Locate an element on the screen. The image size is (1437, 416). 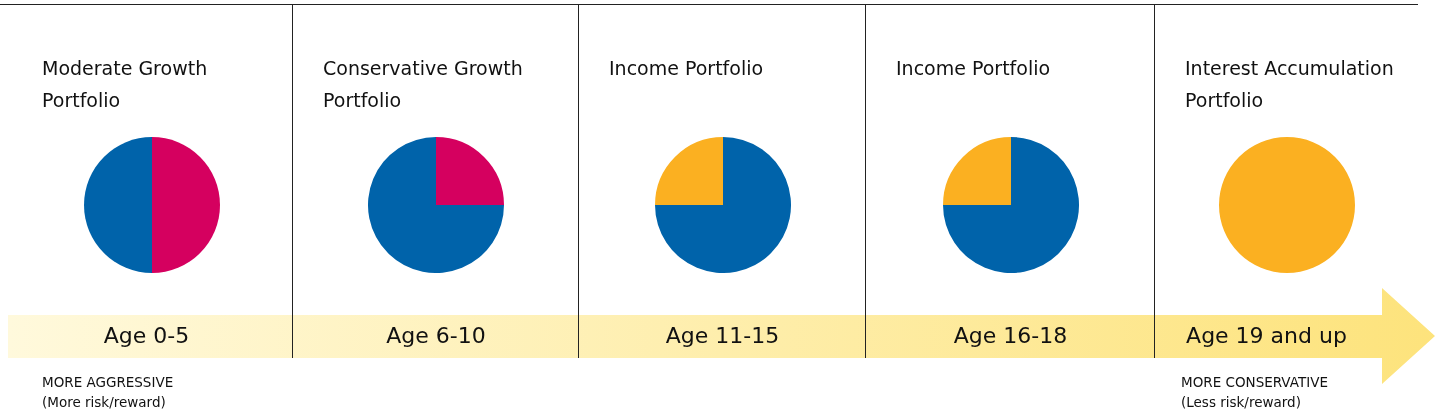
chart-title: Conservative Growth Portfolio is located at coordinates (423, 84).